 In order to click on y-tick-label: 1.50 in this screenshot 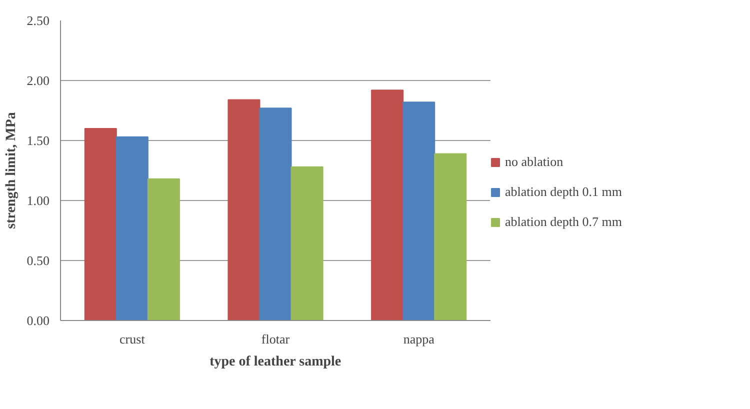, I will do `click(38, 140)`.